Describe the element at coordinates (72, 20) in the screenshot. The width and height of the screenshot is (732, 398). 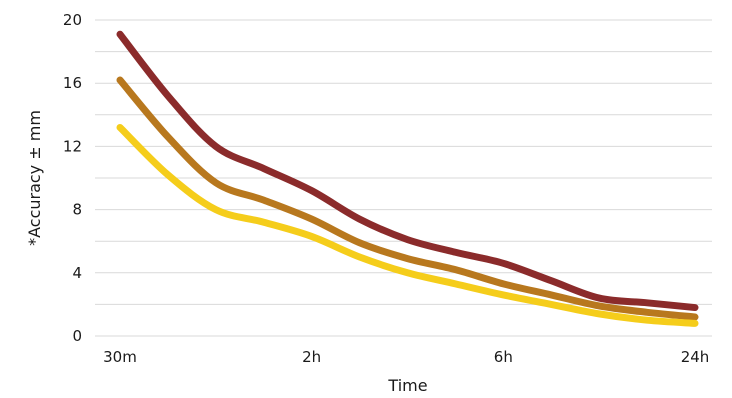
I see `y-tick-label: 20` at that location.